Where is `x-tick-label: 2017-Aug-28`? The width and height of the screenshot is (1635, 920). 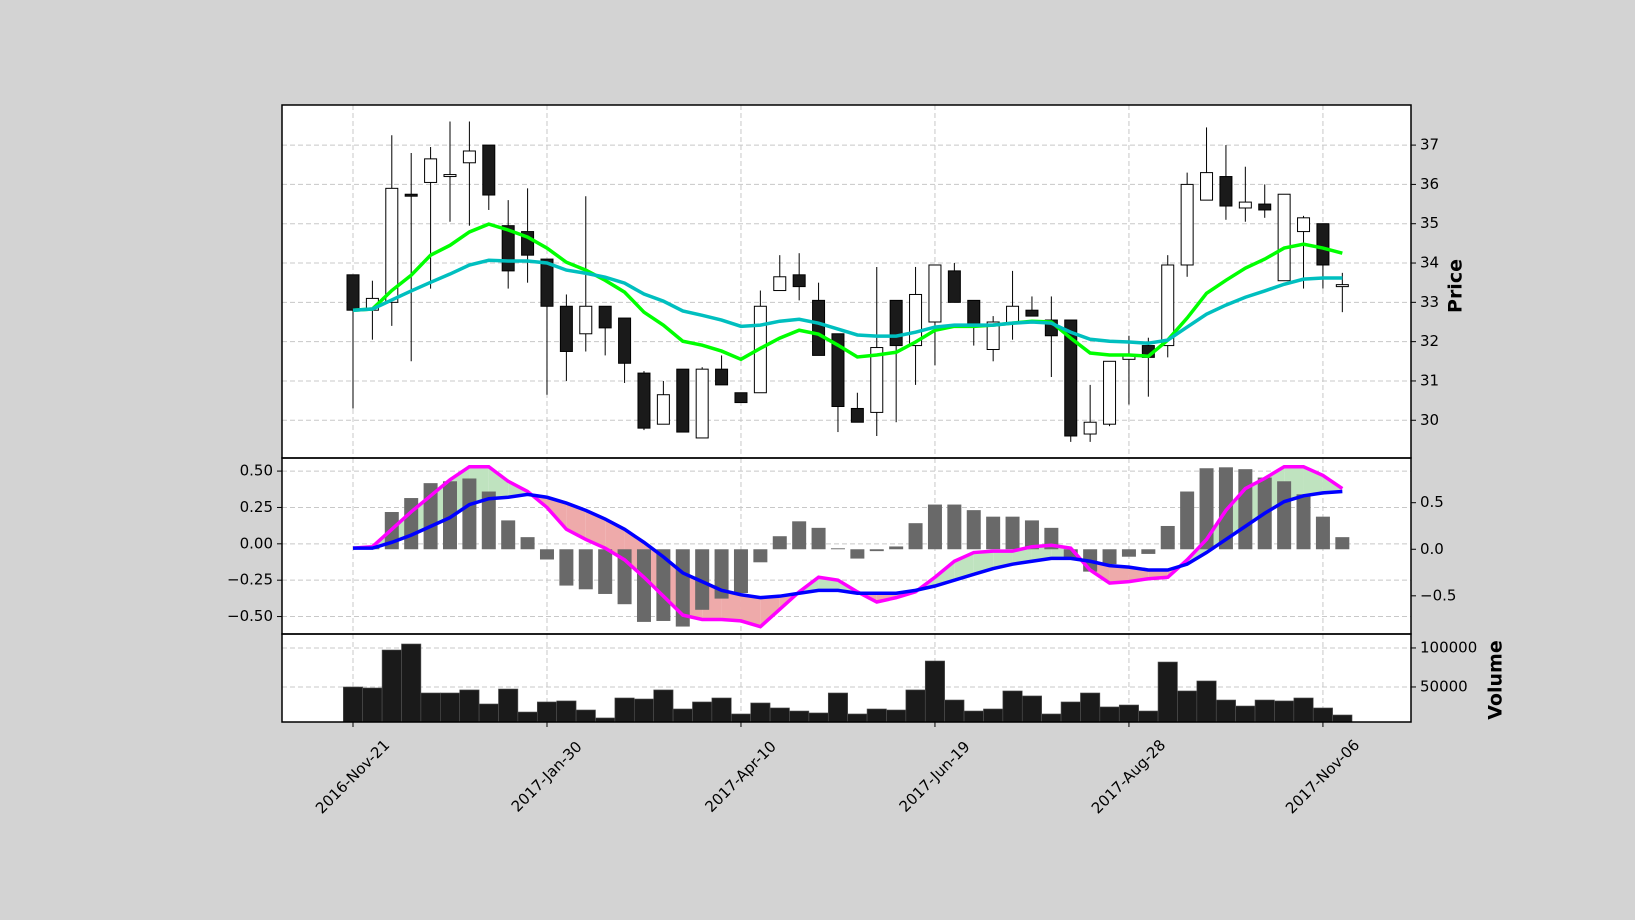
x-tick-label: 2017-Aug-28 is located at coordinates (1128, 776).